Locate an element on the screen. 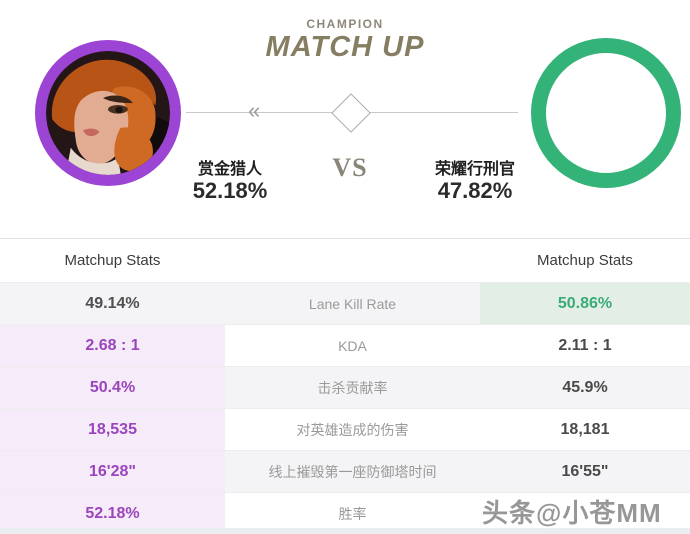  bottom-strip is located at coordinates (345, 531).